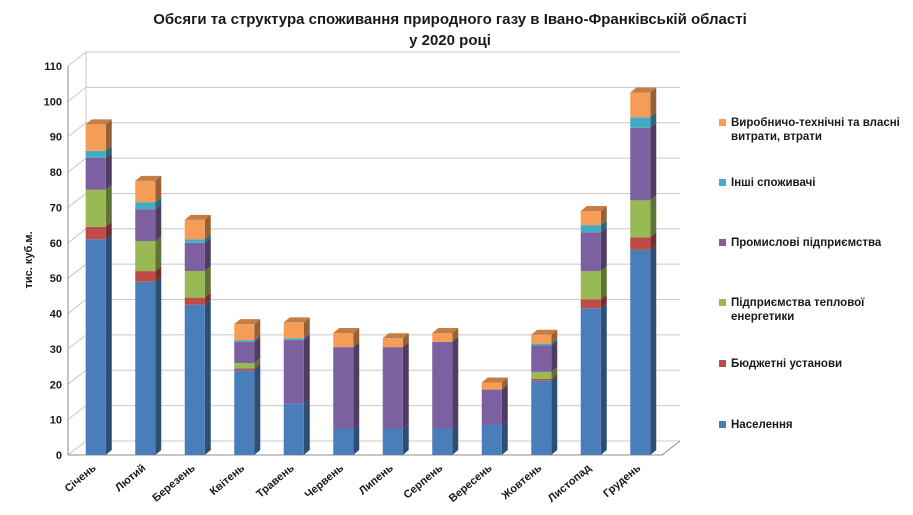 This screenshot has height=515, width=913. I want to click on y-tick-label: 100, so click(53, 102).